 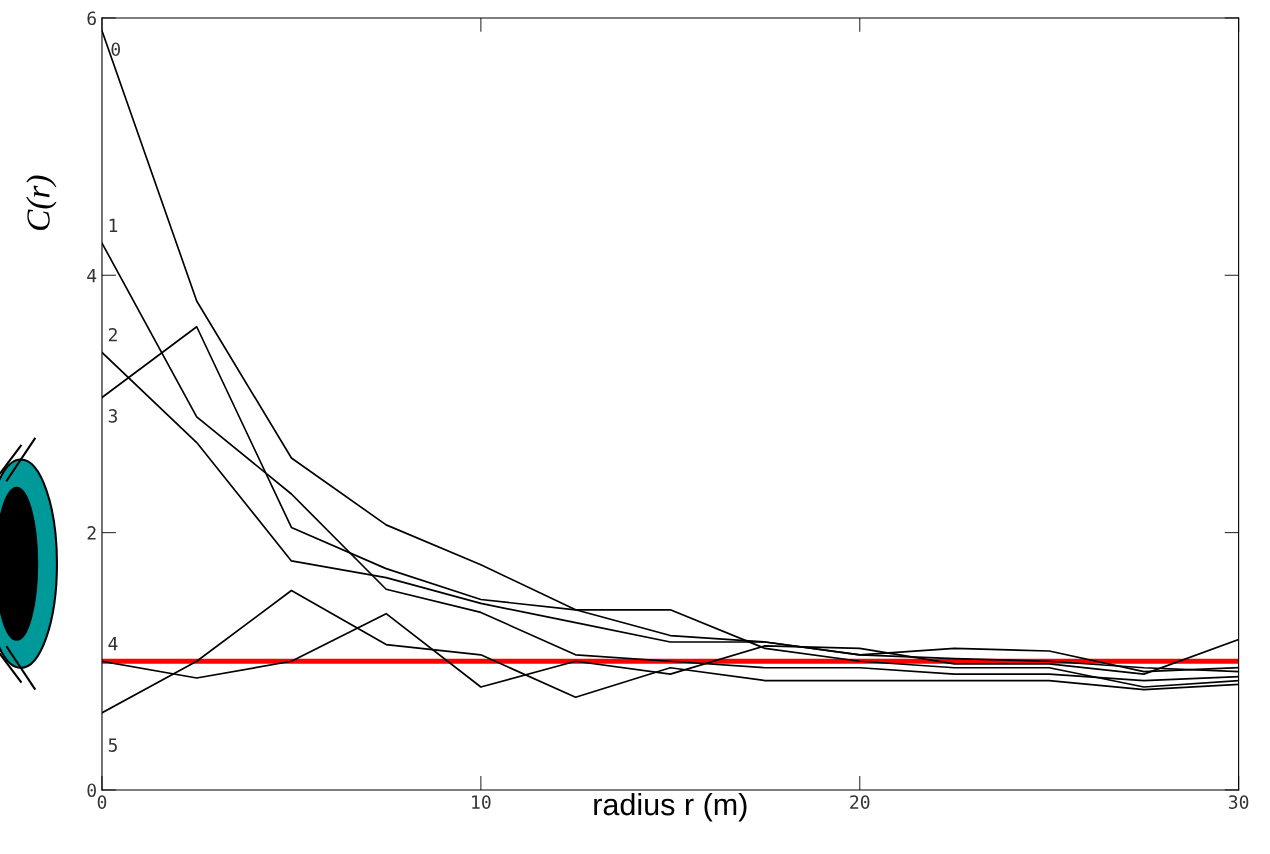 I want to click on y-axis-title: C(r), so click(x=41, y=203).